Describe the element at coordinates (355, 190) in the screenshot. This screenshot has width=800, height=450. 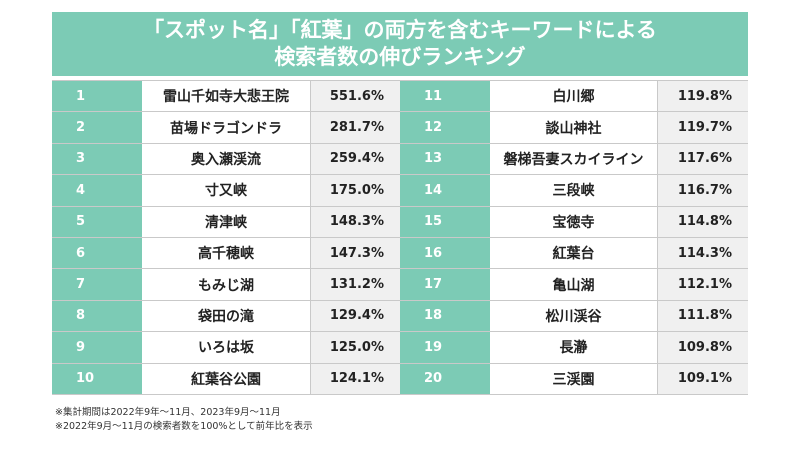
I see `growth-value-cell: 175.0%` at that location.